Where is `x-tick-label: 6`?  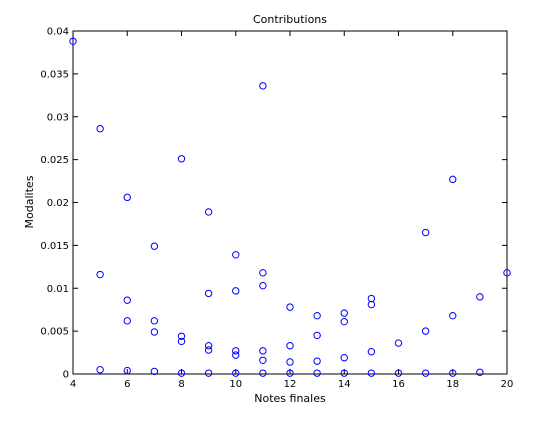 x-tick-label: 6 is located at coordinates (127, 384).